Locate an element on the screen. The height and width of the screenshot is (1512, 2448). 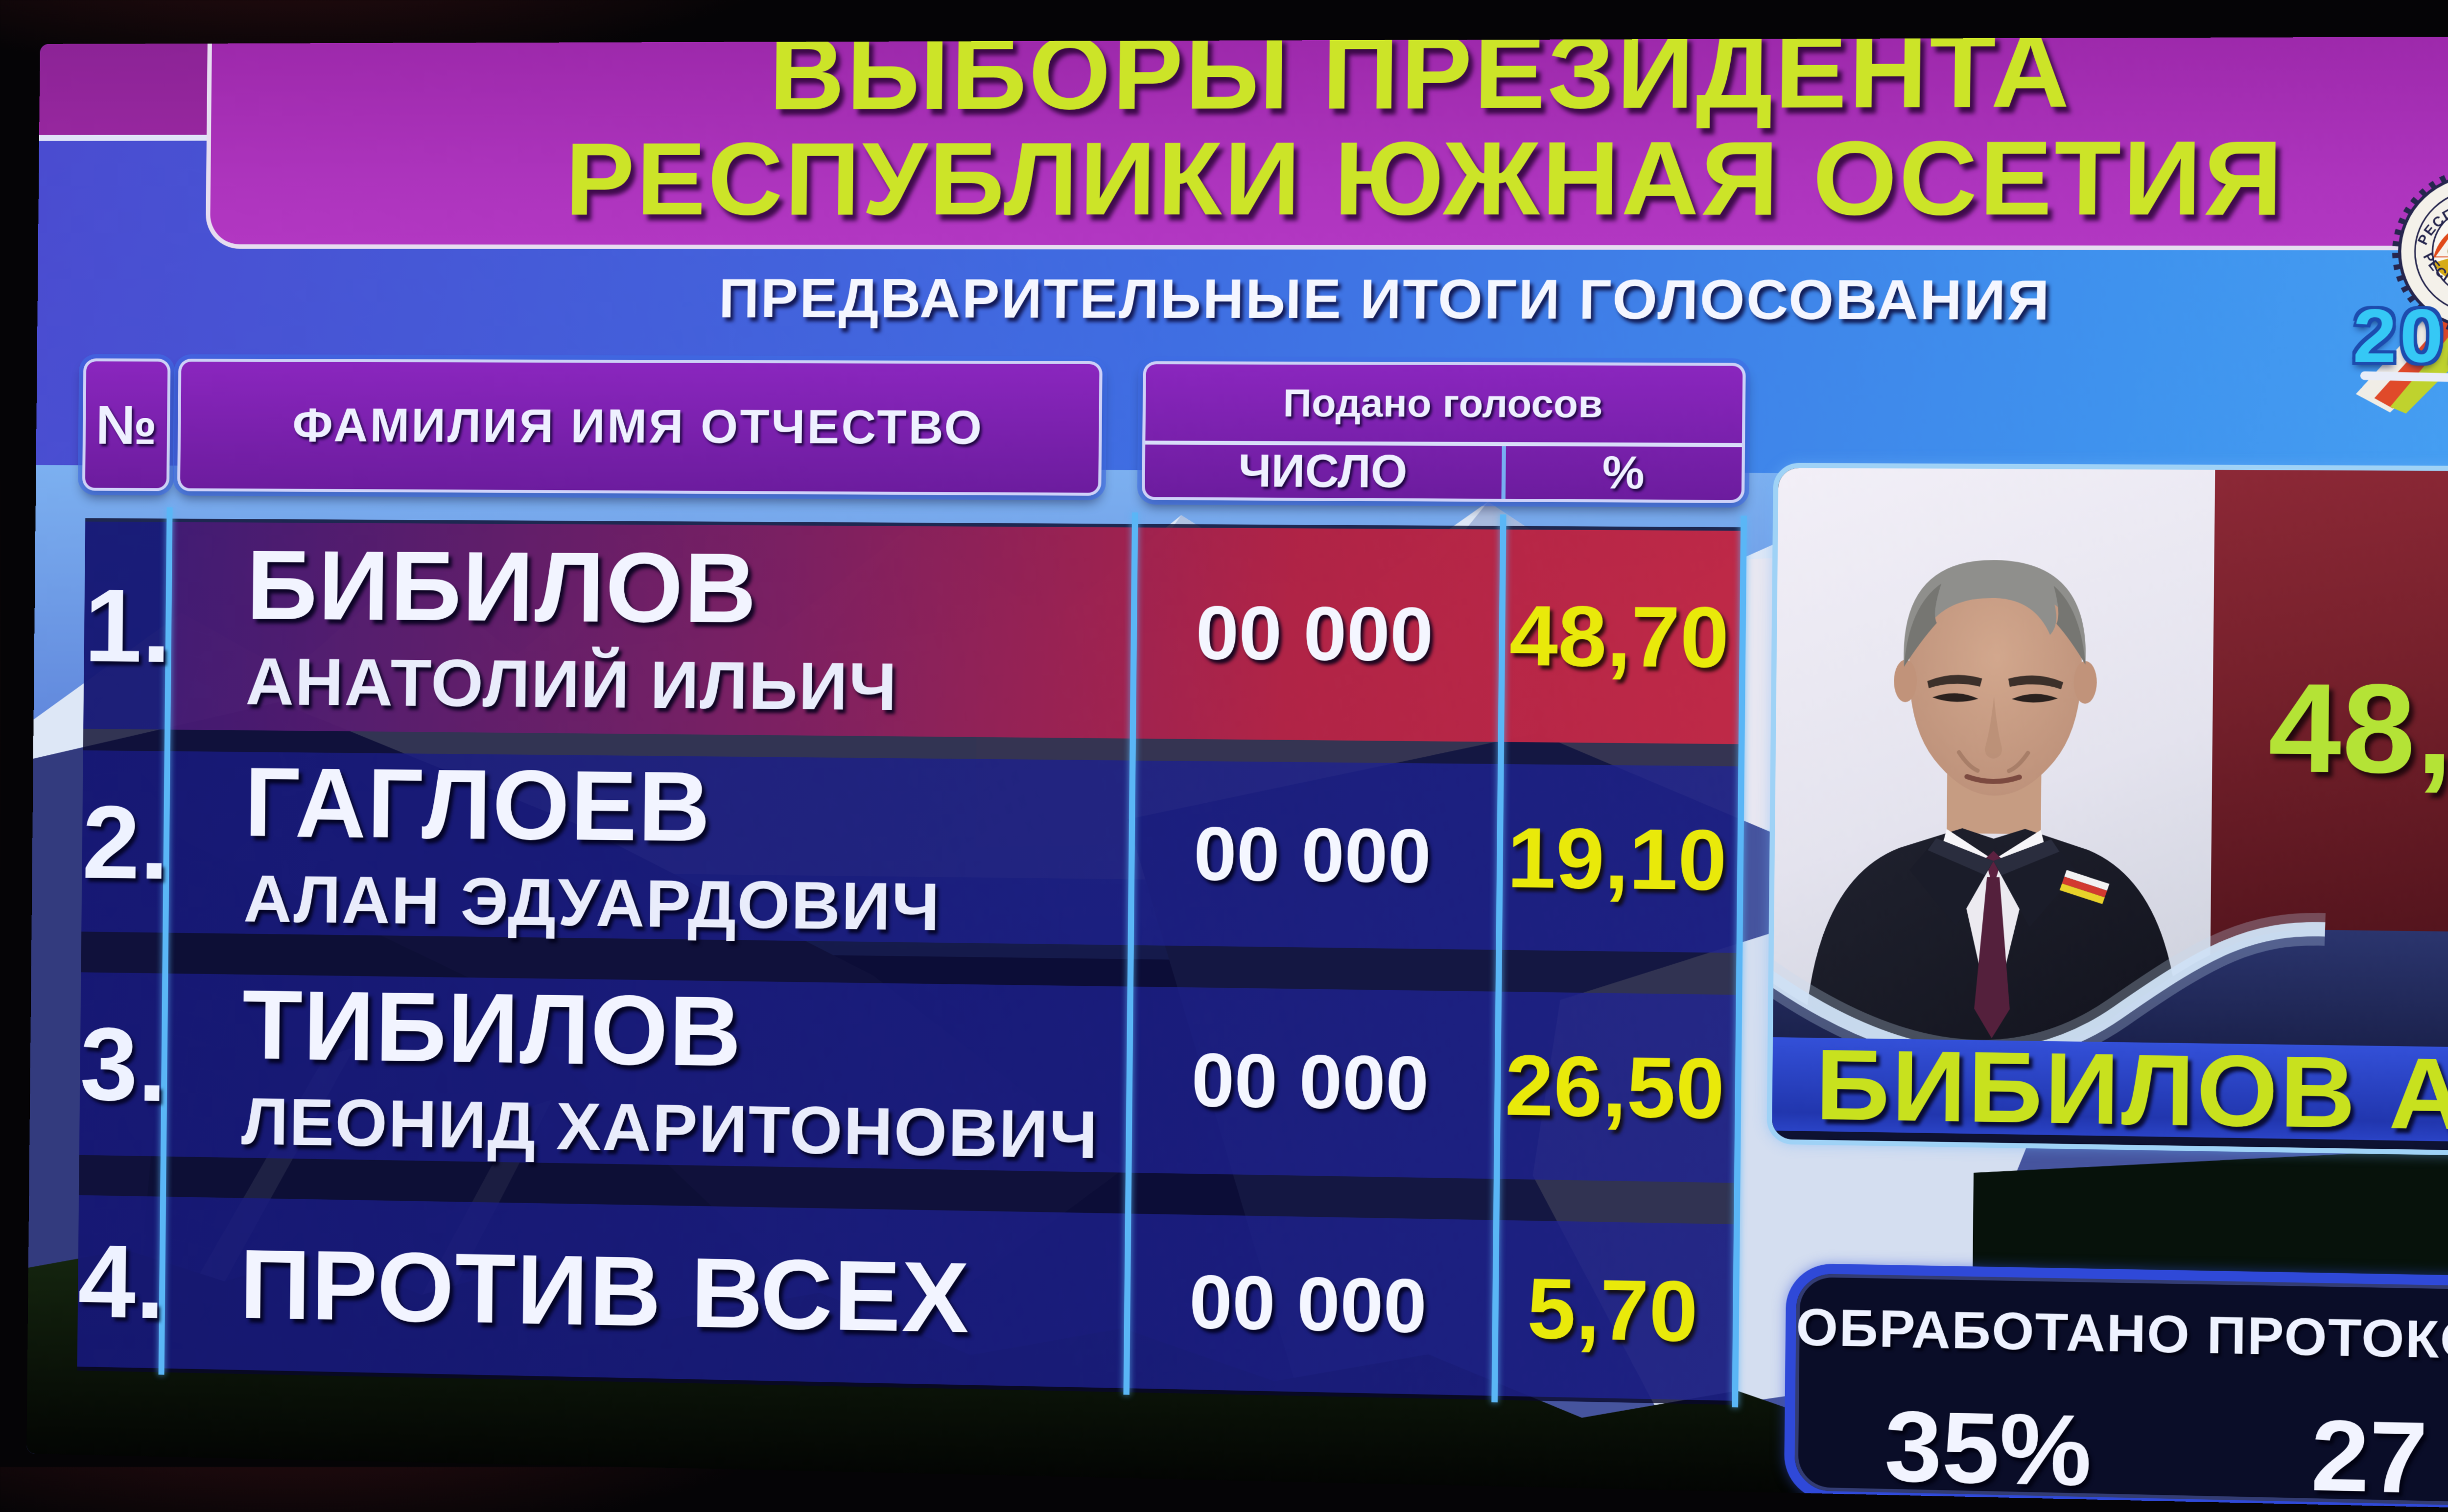
protocols-count: 27 is located at coordinates (2369, 1456).